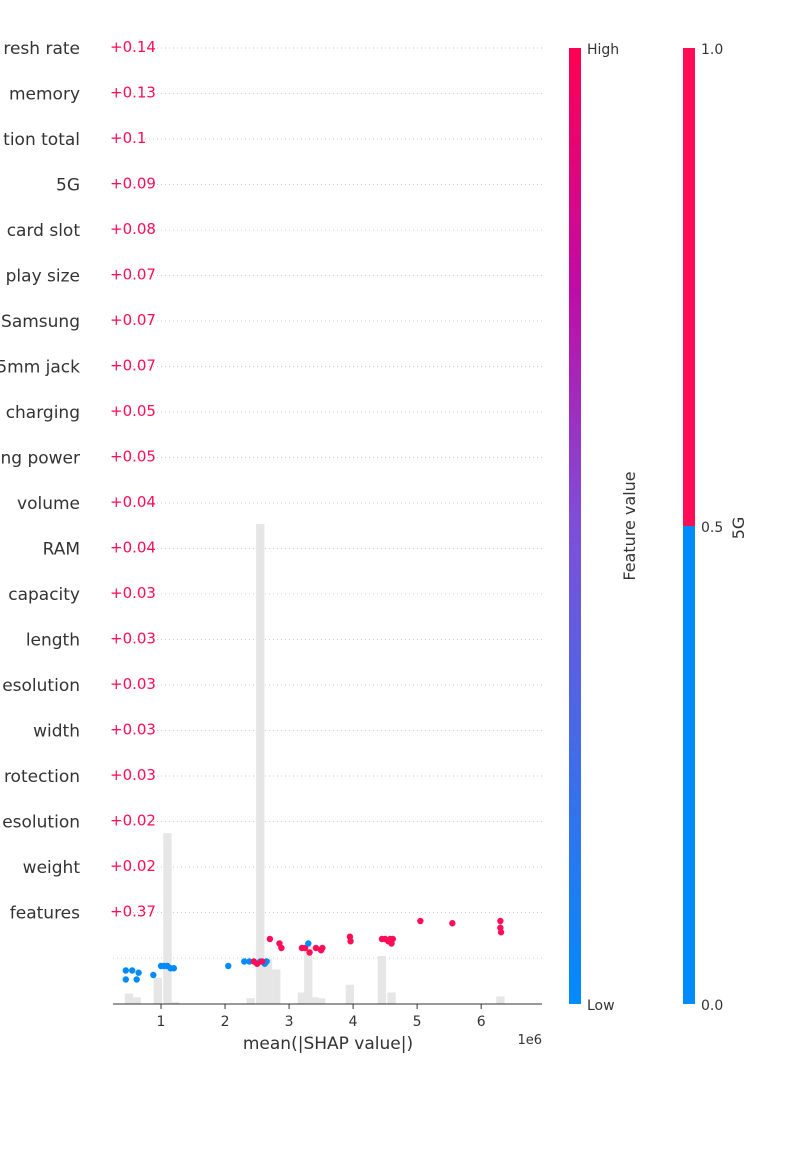 The height and width of the screenshot is (1150, 800). Describe the element at coordinates (133, 912) in the screenshot. I see `feature-value-label: +0.37` at that location.